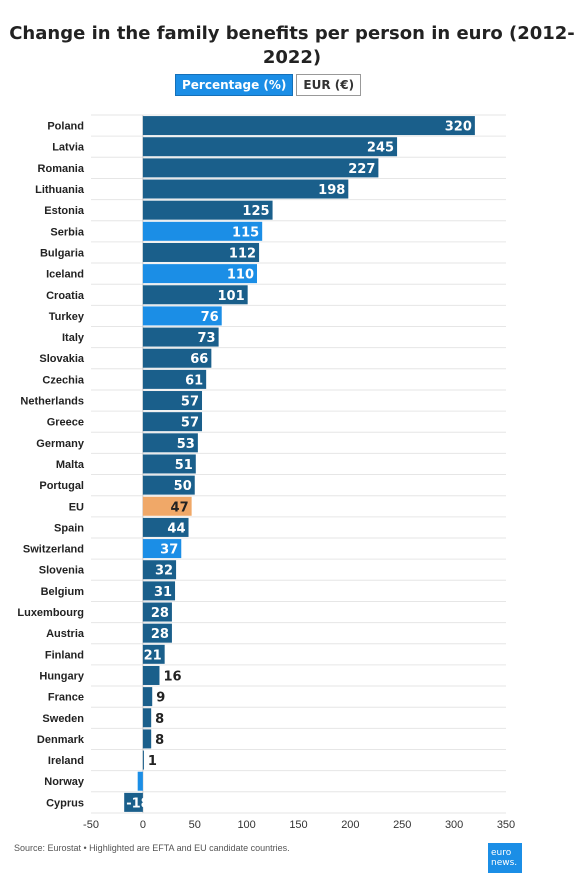  Describe the element at coordinates (63, 592) in the screenshot. I see `category-label: Belgium` at that location.